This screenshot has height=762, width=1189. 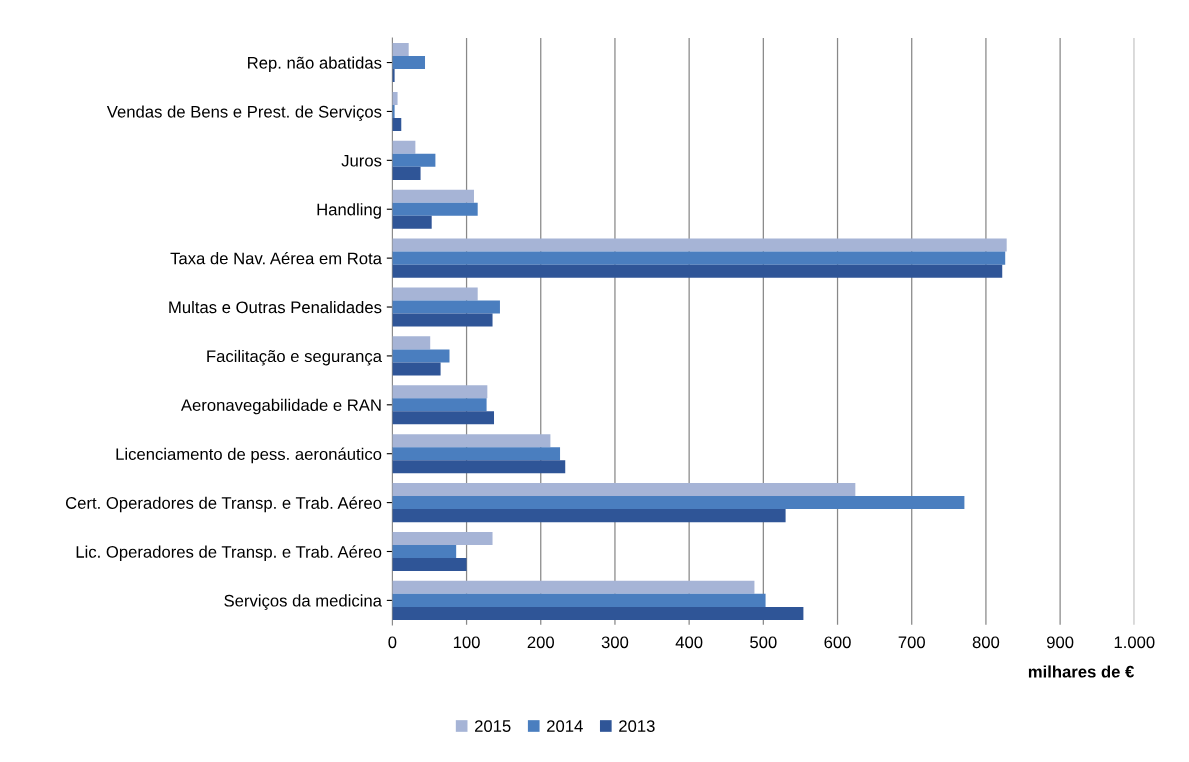 What do you see at coordinates (294, 357) in the screenshot?
I see `y-tick-label: Facilitação e segurança` at bounding box center [294, 357].